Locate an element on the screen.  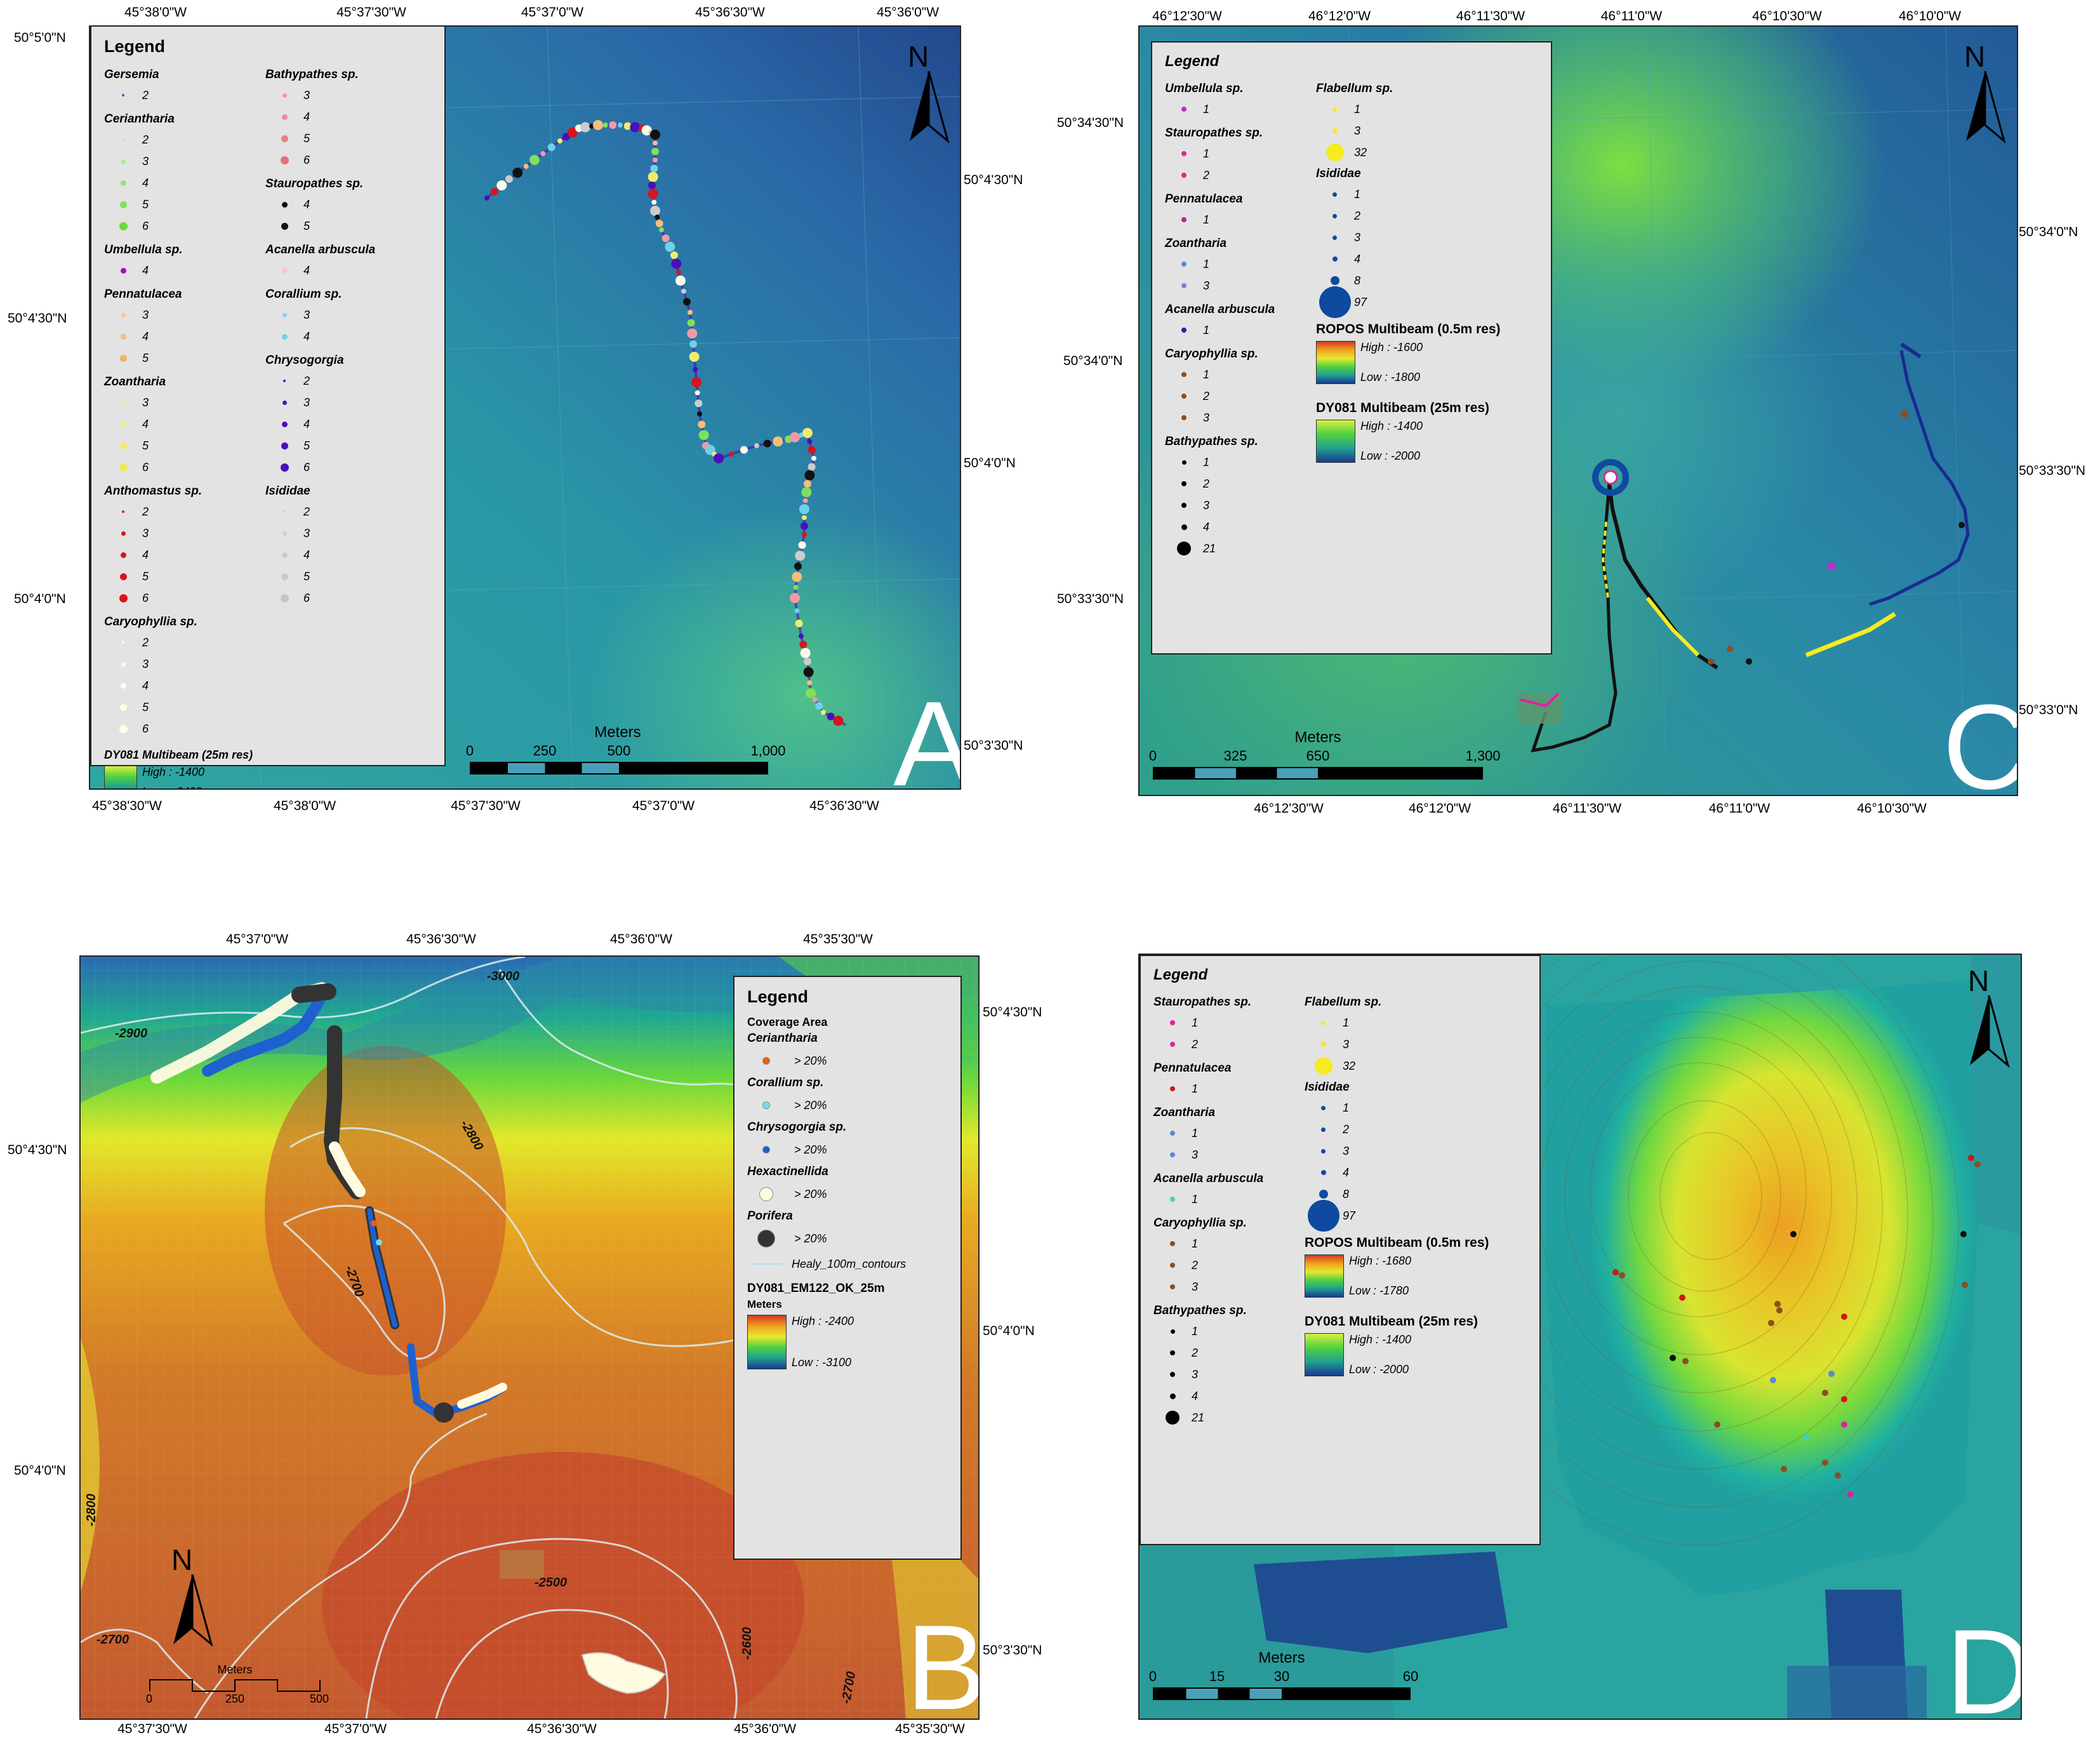
scale-bar-a: Meters 0 250 500 1,000 is located at coordinates (626, 749).